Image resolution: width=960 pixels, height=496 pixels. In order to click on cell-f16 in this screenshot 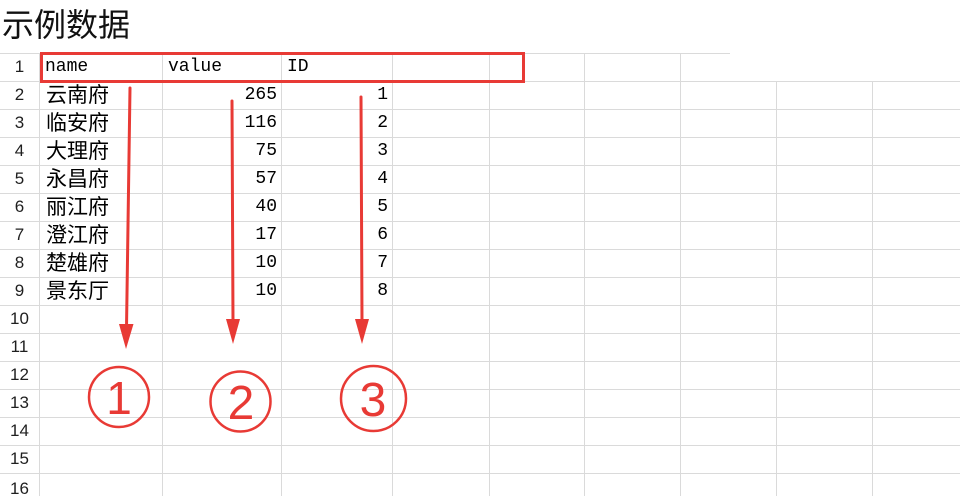, I will do `click(633, 485)`.